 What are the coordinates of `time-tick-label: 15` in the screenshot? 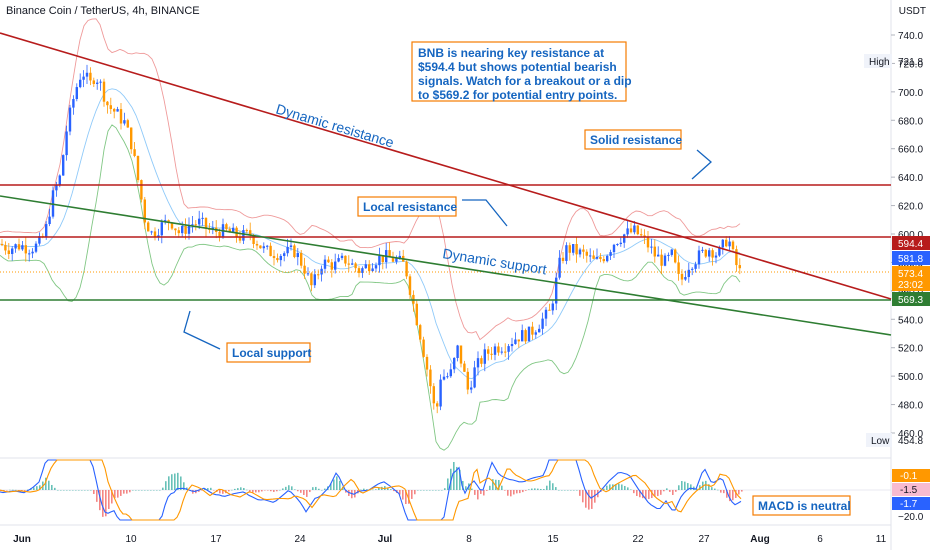 It's located at (553, 539).